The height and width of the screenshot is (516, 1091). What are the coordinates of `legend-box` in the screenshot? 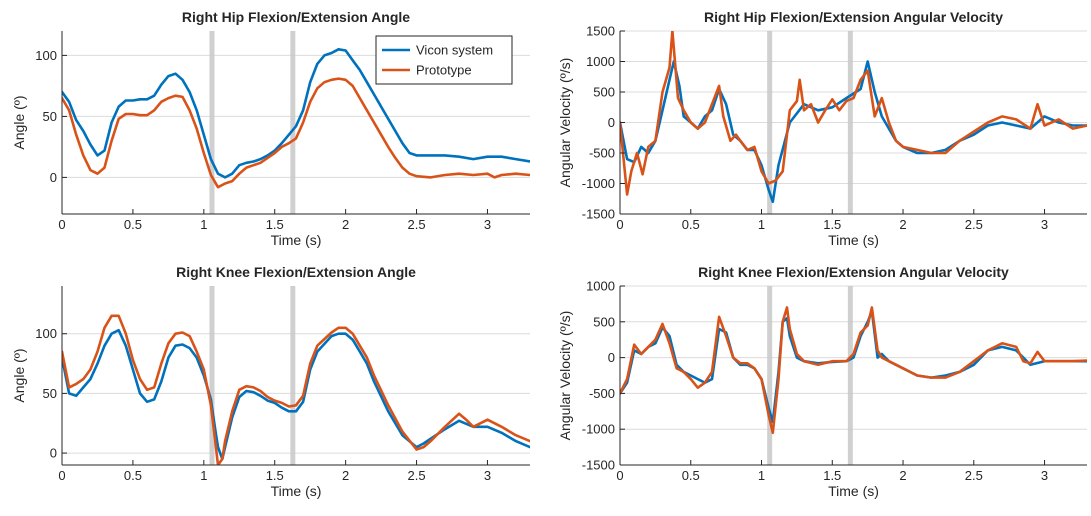 It's located at (444, 60).